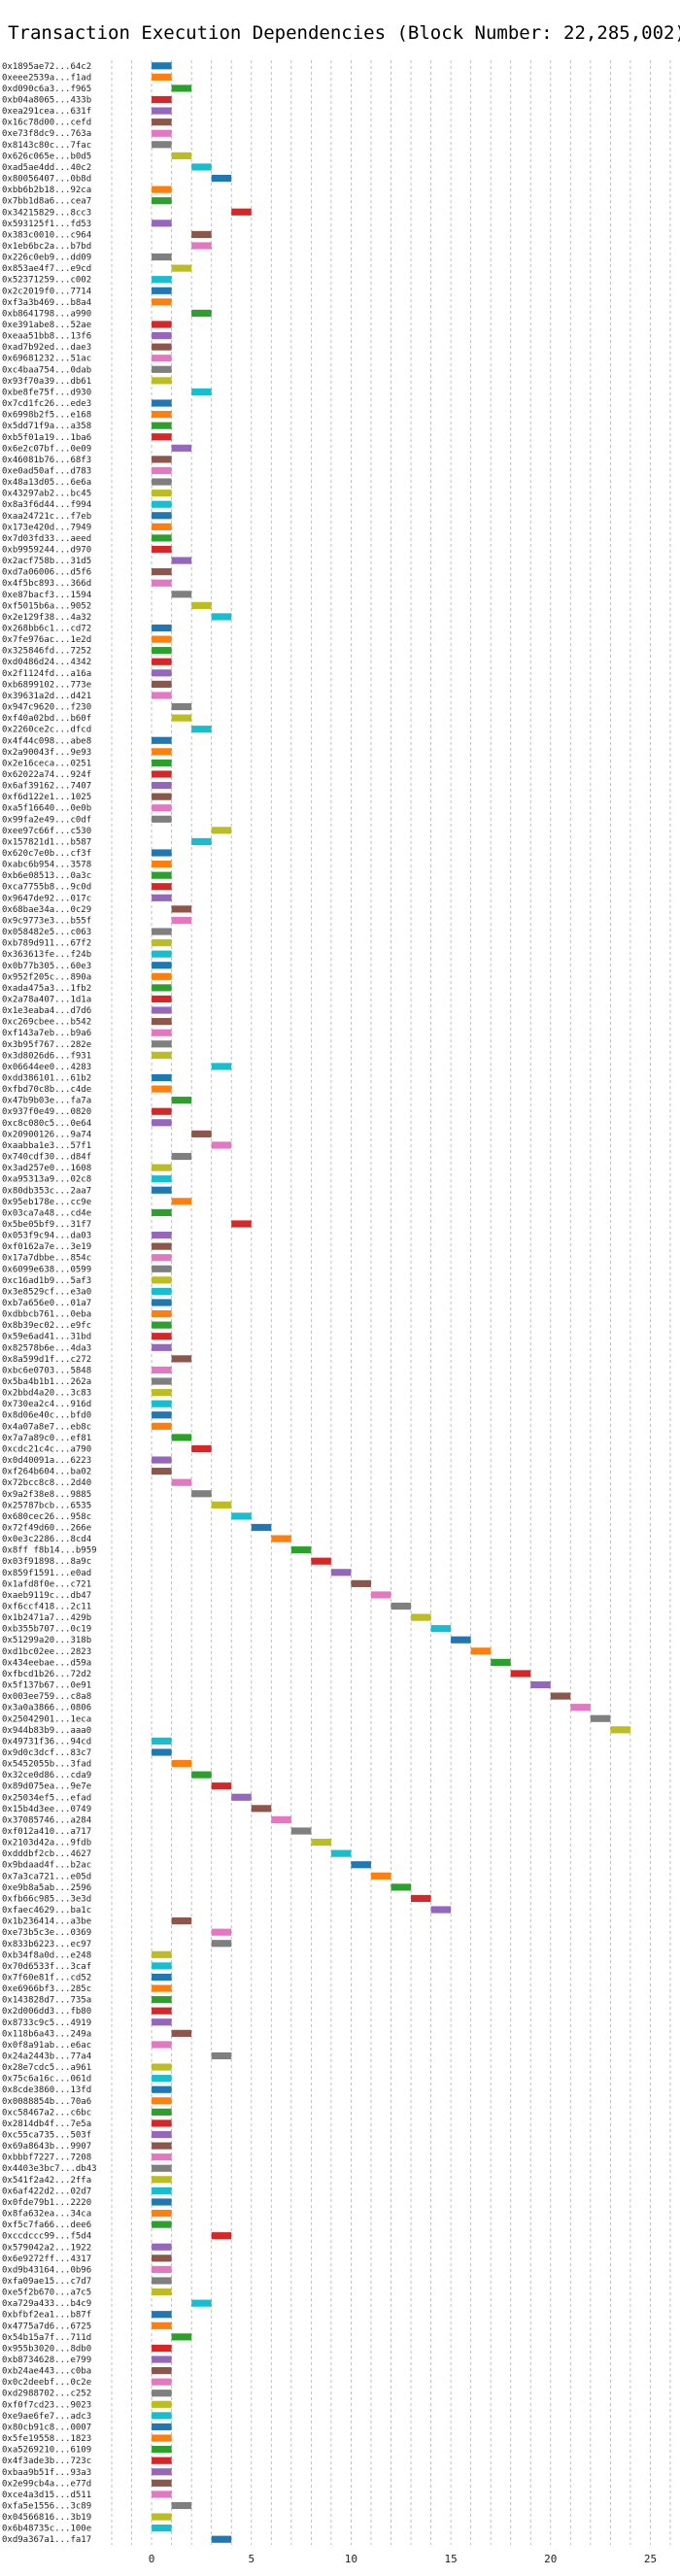 The width and height of the screenshot is (680, 2576). What do you see at coordinates (46, 281) in the screenshot?
I see `transaction-label: 0x52371259...c002` at bounding box center [46, 281].